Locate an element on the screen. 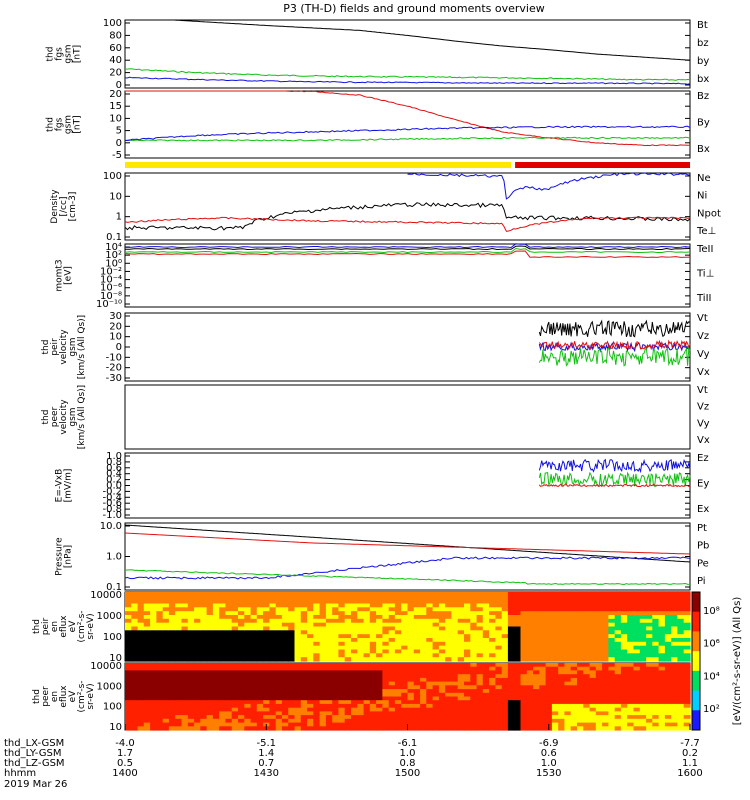 The image size is (750, 800). x-tick-label: -7.7 is located at coordinates (690, 743).